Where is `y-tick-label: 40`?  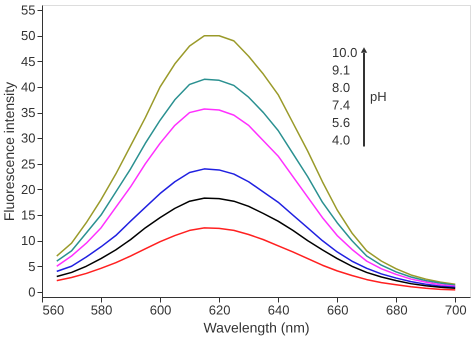
y-tick-label: 40 is located at coordinates (28, 86).